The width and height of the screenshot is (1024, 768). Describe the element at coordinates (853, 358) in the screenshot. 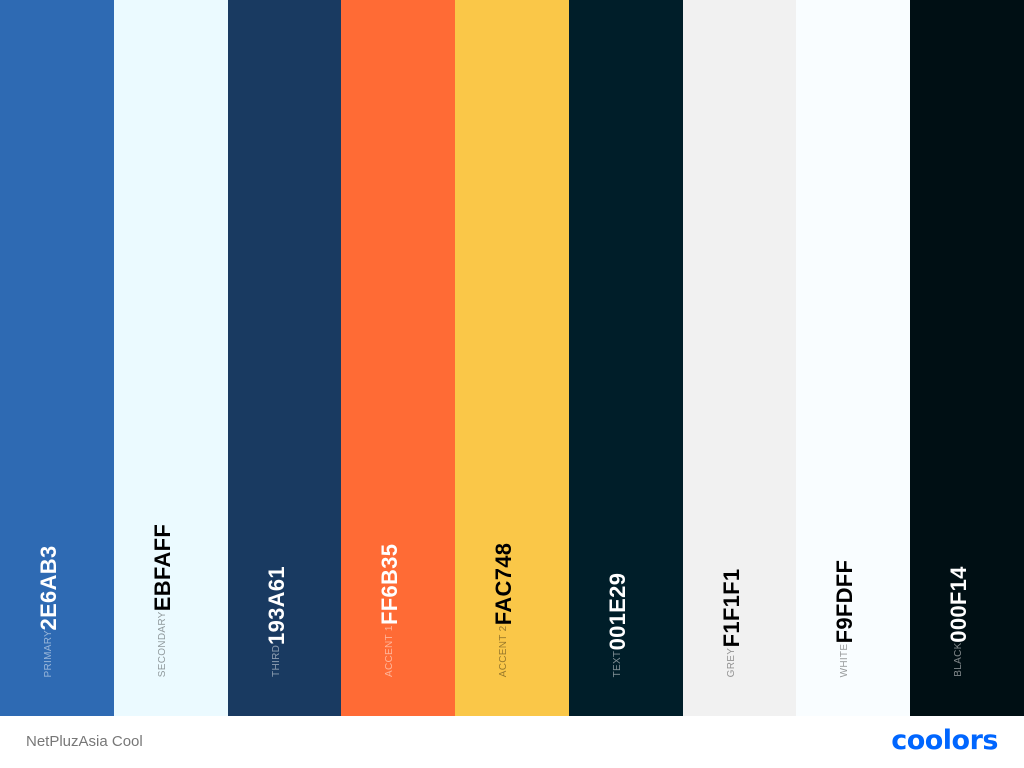

I see `swatch-white: WHITE F9FDFF` at that location.